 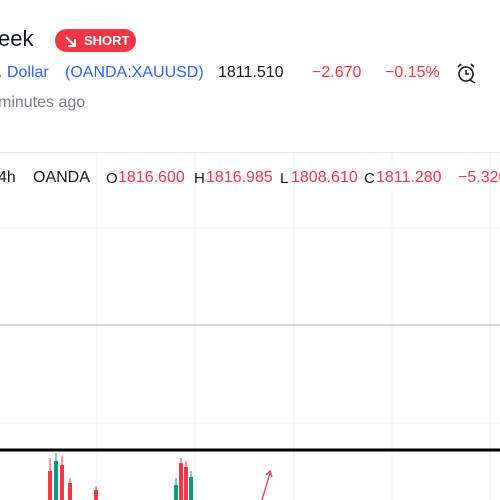 What do you see at coordinates (17, 38) in the screenshot?
I see `idea-title: eek` at bounding box center [17, 38].